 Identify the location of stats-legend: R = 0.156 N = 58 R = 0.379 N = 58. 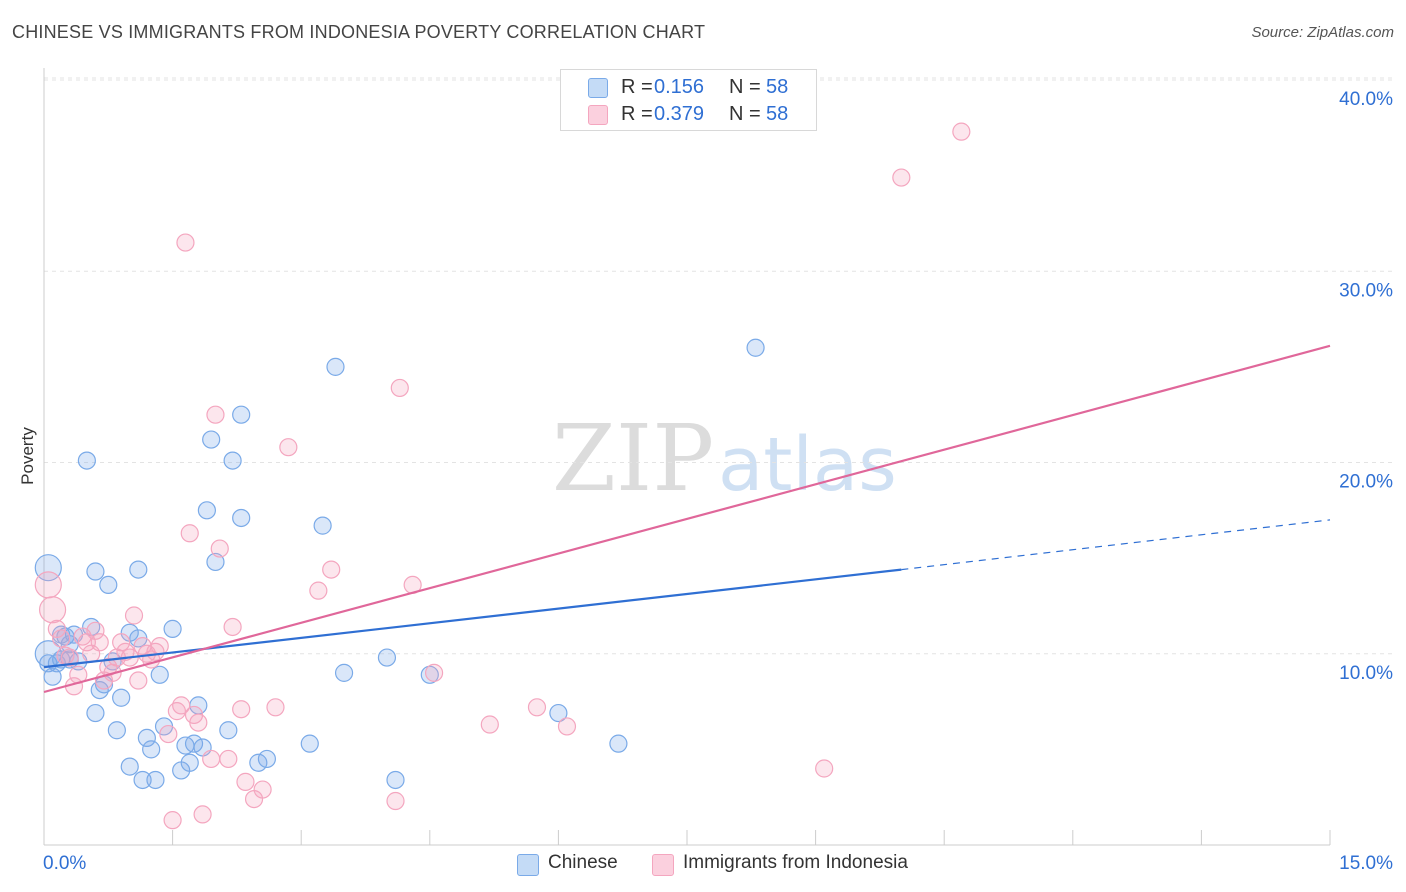
(688, 100).